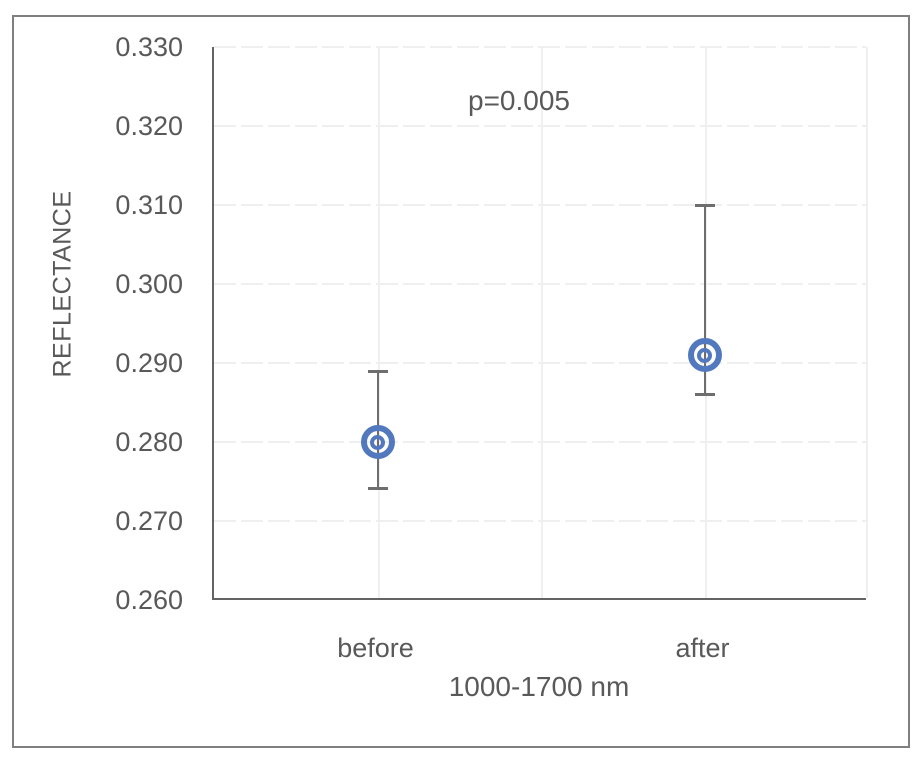  I want to click on x-category-label: before, so click(375, 648).